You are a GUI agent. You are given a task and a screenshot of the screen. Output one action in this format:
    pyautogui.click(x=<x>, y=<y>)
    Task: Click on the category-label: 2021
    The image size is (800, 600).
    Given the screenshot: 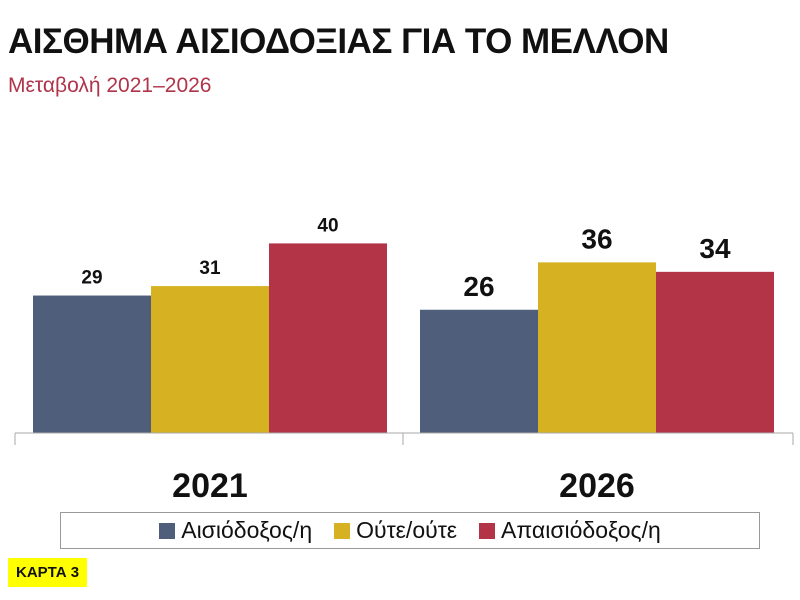 What is the action you would take?
    pyautogui.click(x=210, y=486)
    